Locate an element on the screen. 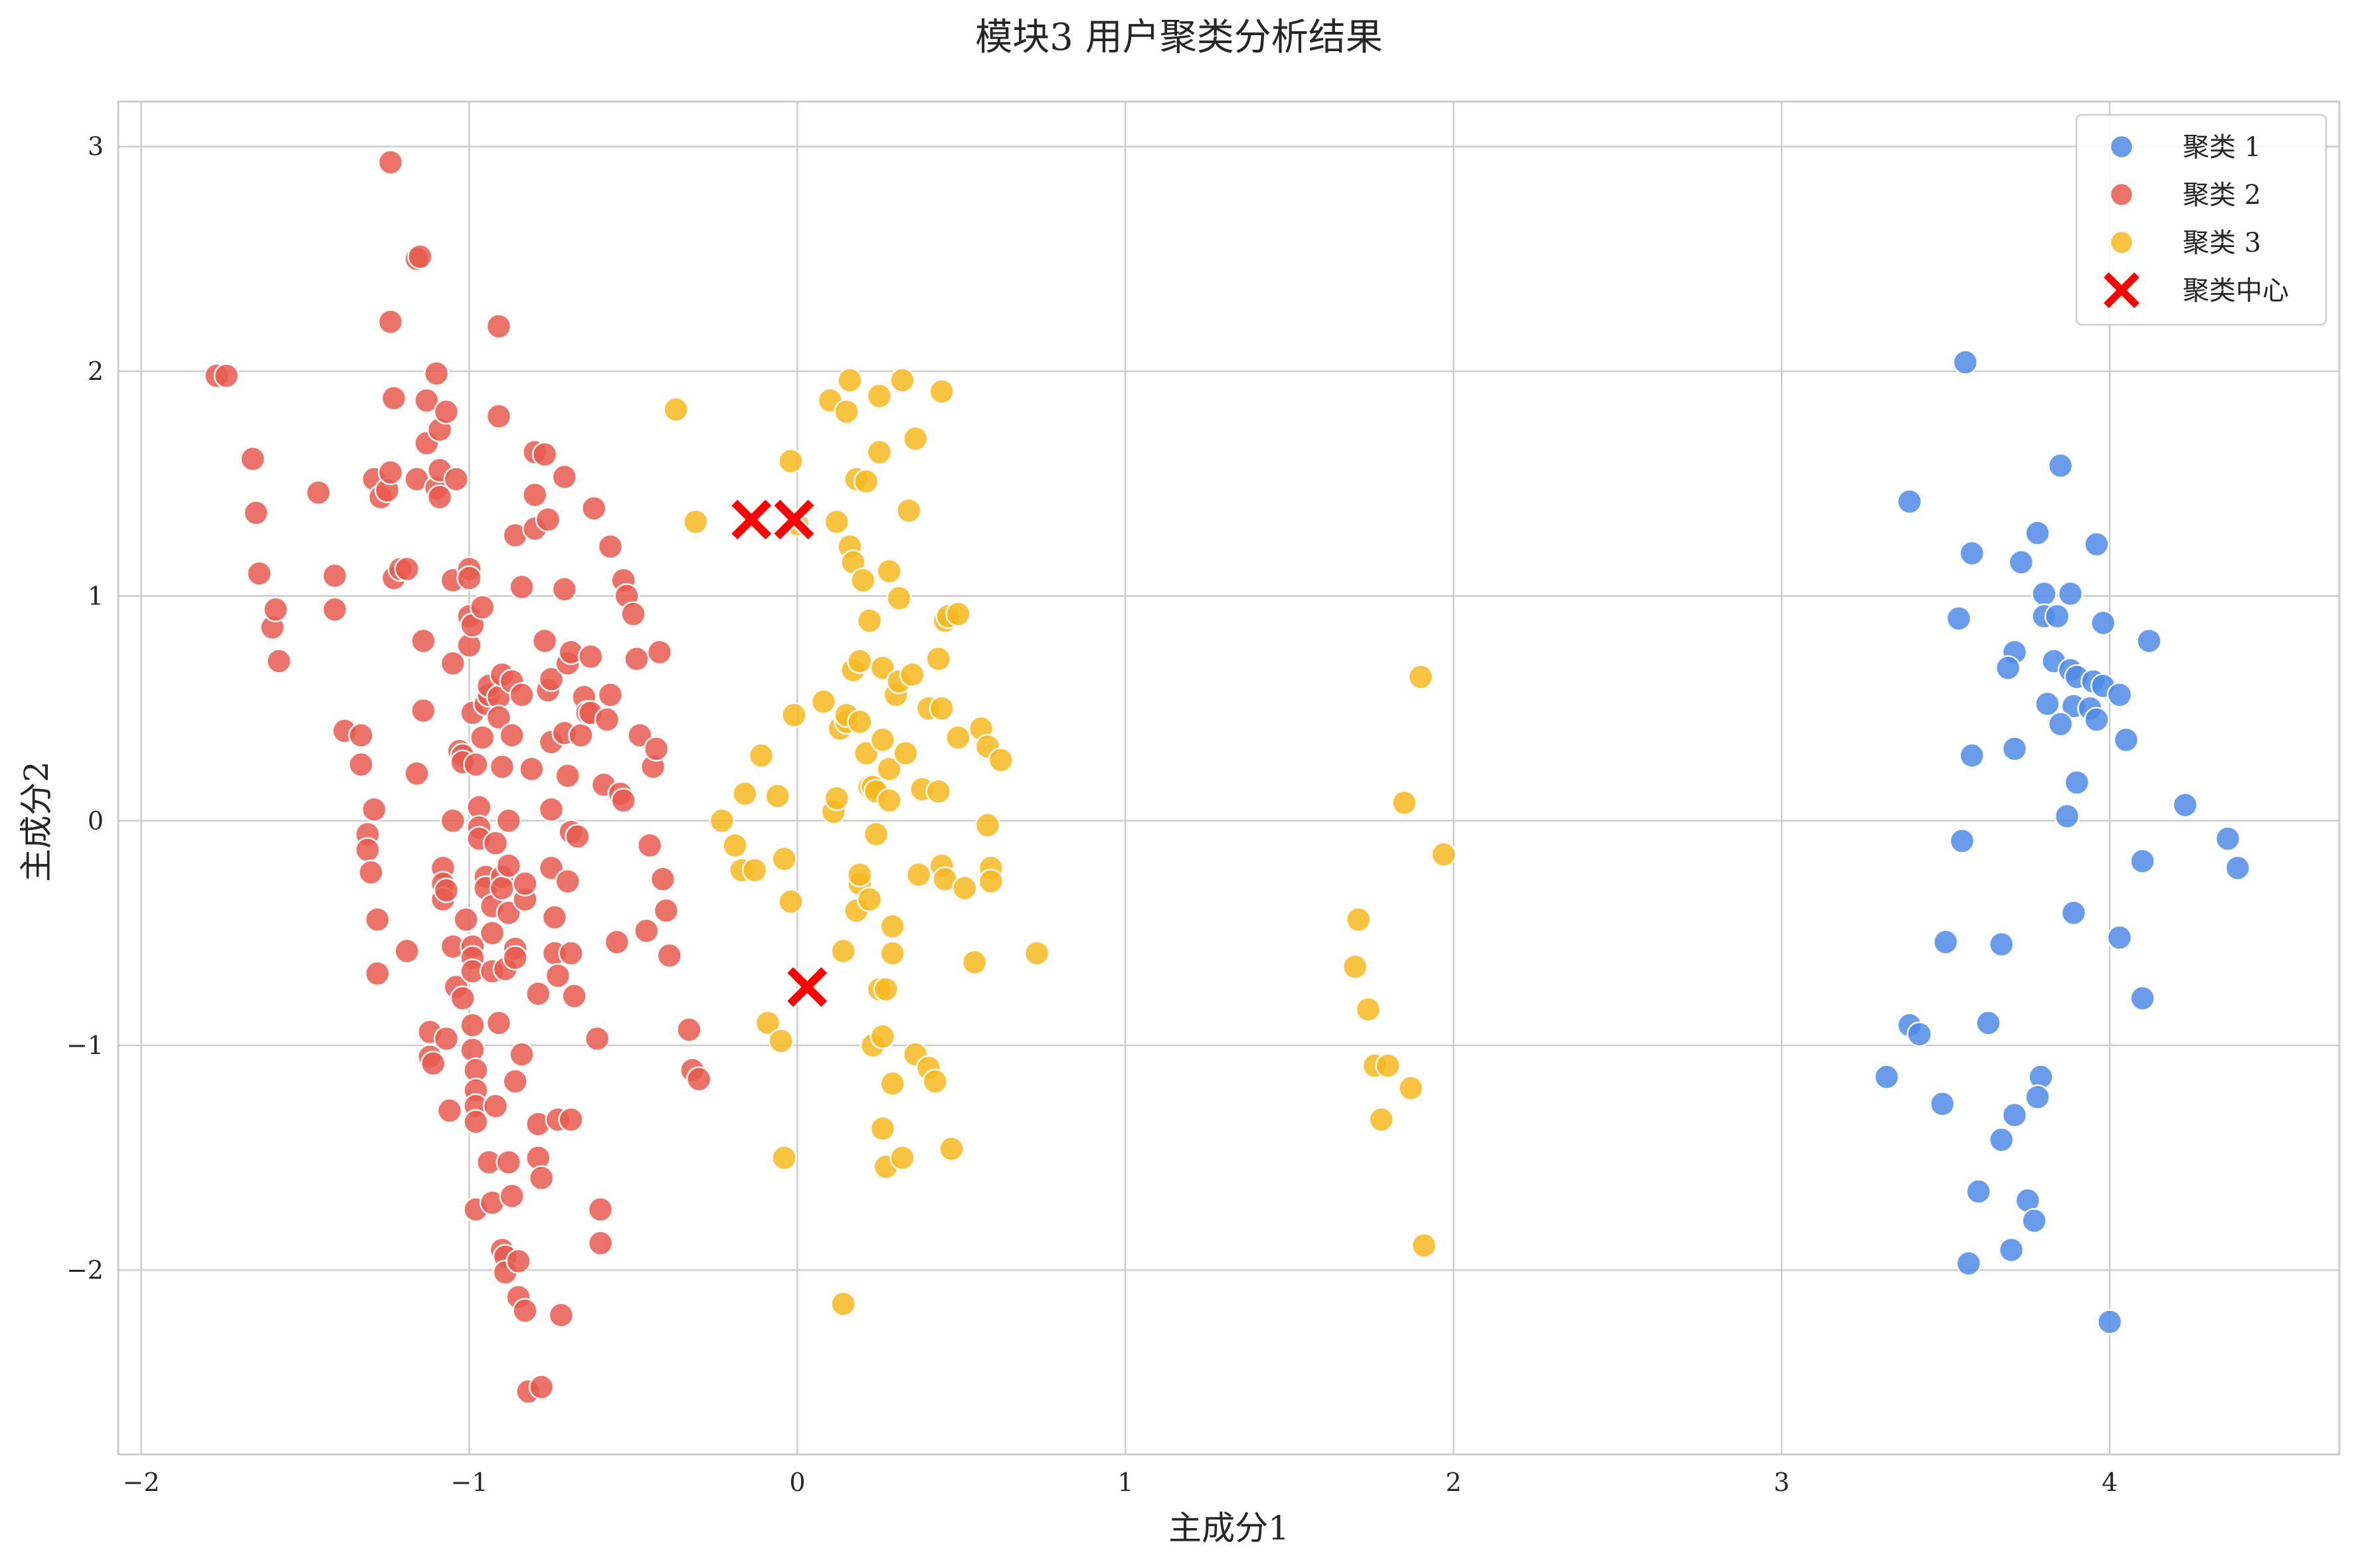  cluster-center-marker is located at coordinates (794, 520).